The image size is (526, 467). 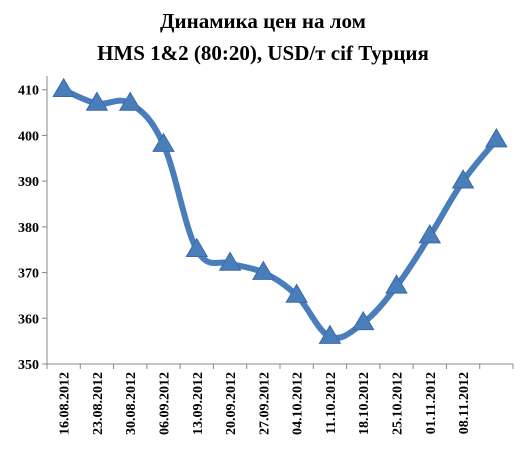 I want to click on y-tick-labels: 350 360 370 380 390 400 410, so click(x=28, y=228).